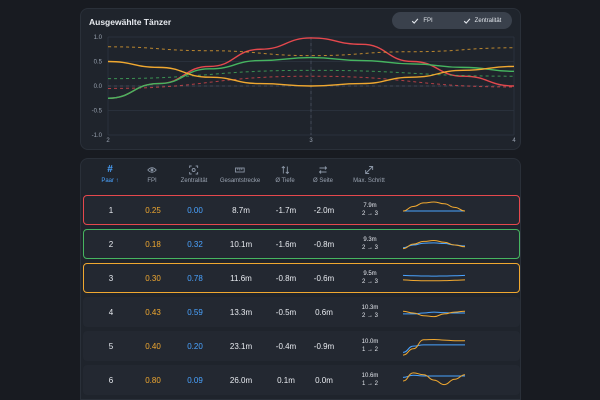 Image resolution: width=600 pixels, height=400 pixels. What do you see at coordinates (241, 244) in the screenshot?
I see `cell-gesamtstrecke: 10.1m` at bounding box center [241, 244].